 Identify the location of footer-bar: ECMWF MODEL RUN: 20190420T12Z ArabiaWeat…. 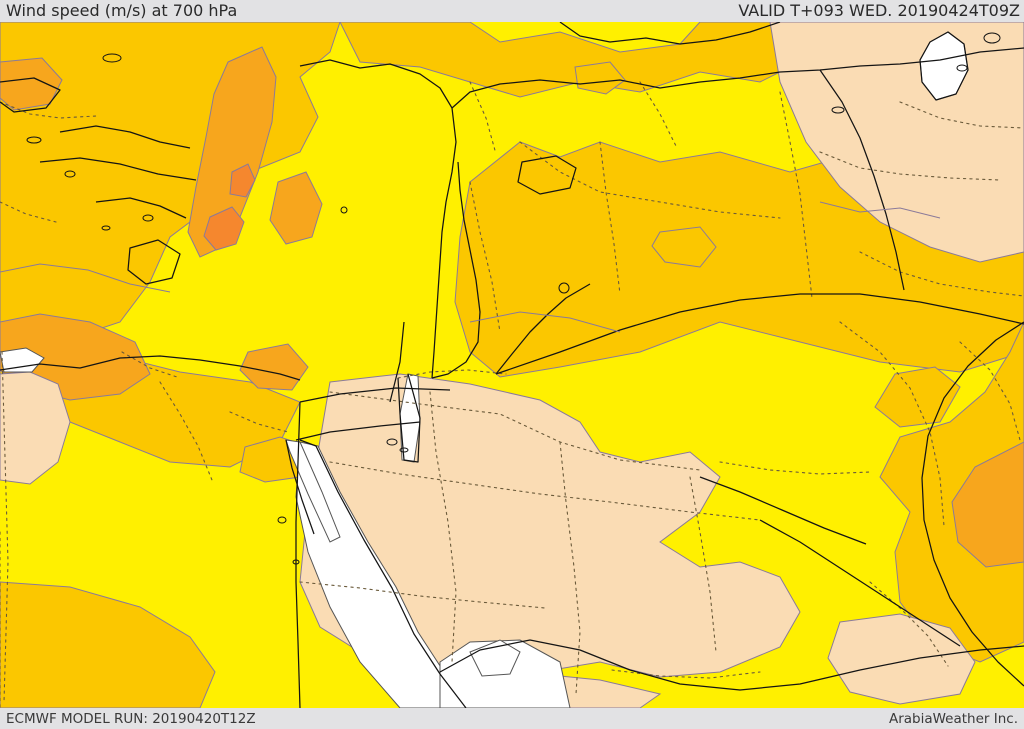
(512, 718).